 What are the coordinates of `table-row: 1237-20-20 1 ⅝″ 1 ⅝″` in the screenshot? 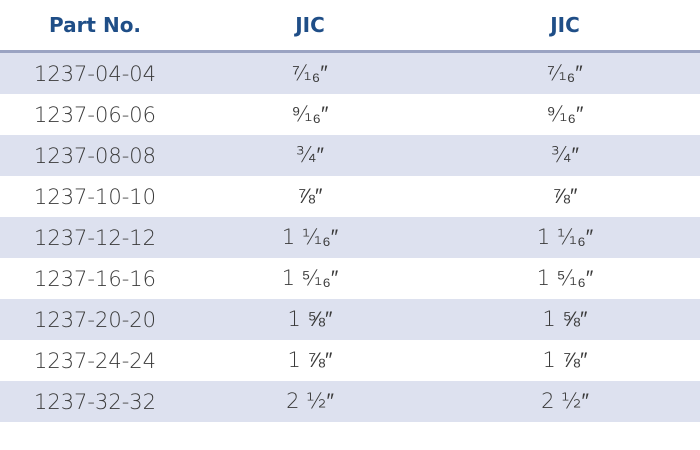 It's located at (350, 319).